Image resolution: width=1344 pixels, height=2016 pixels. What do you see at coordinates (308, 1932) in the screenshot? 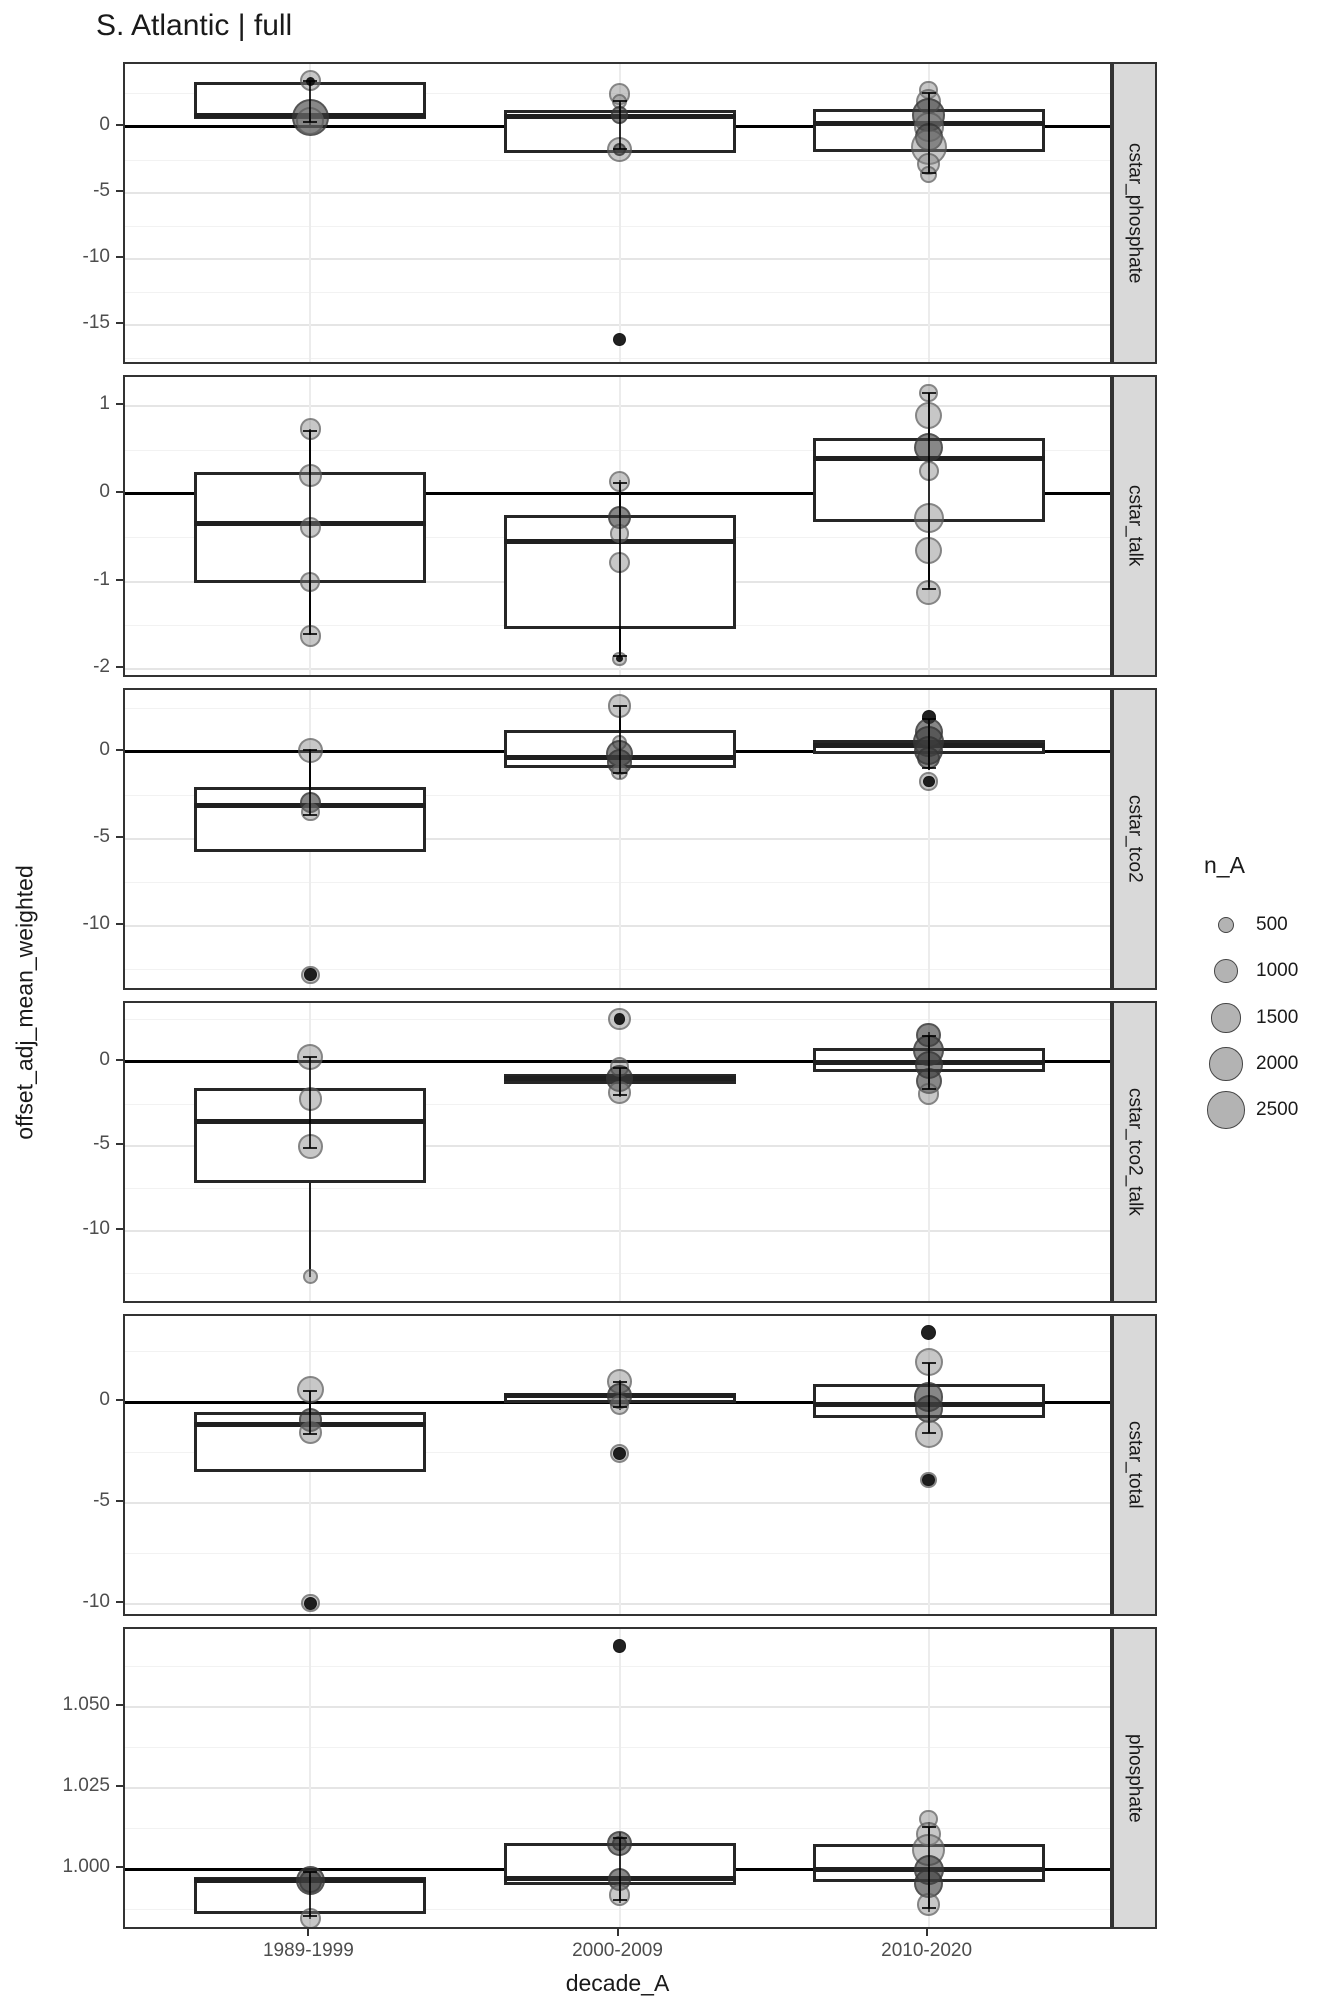
I see `x-tick-mark` at bounding box center [308, 1932].